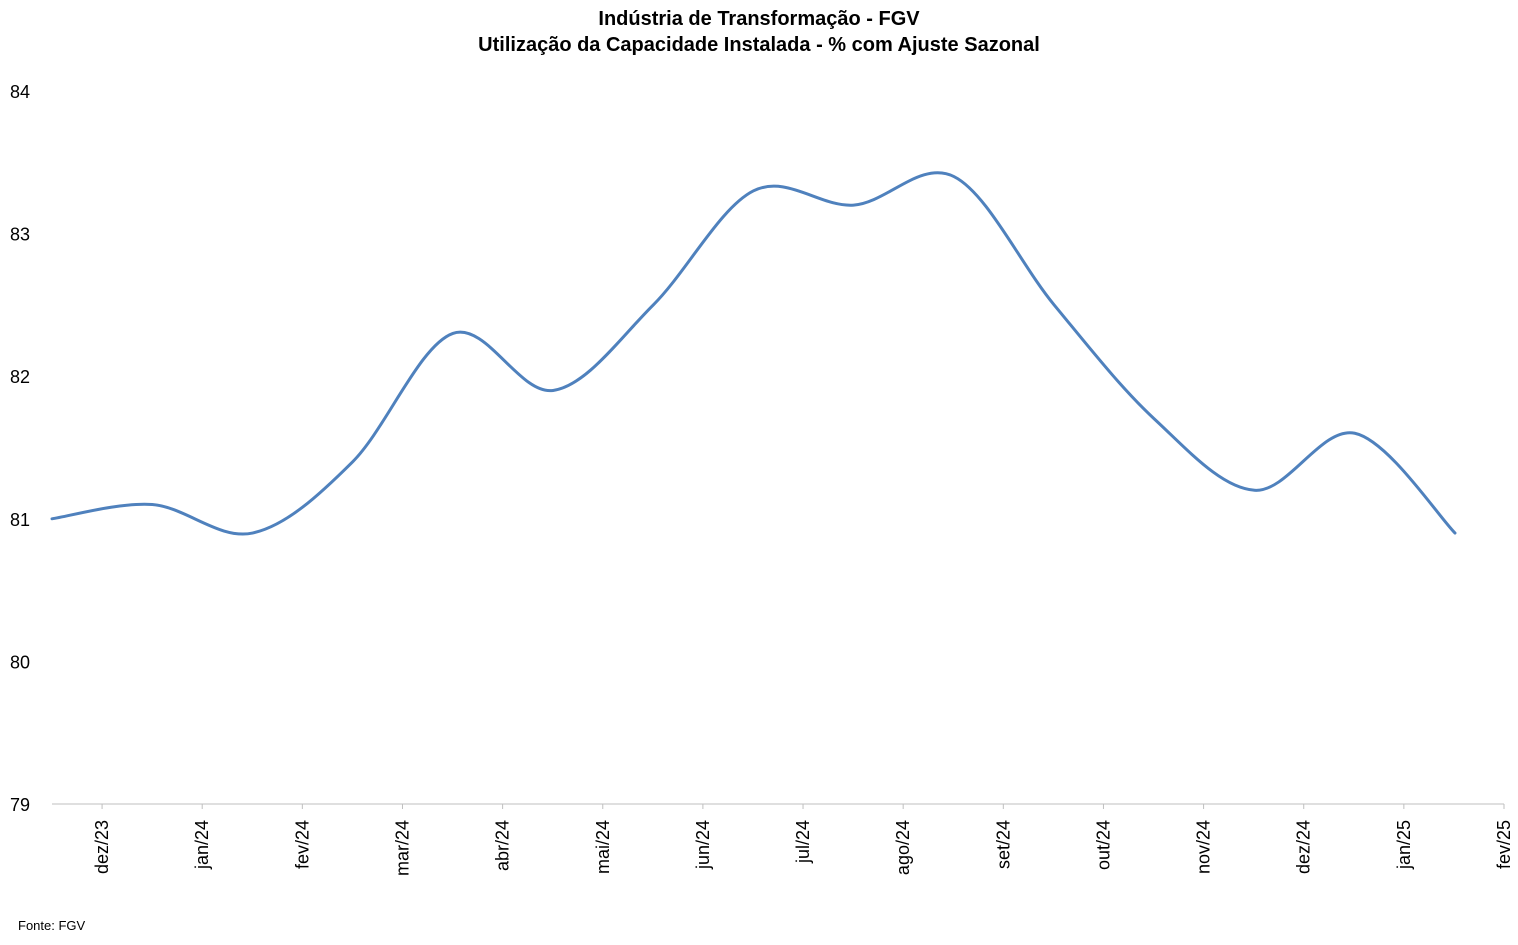  Describe the element at coordinates (402, 848) in the screenshot. I see `x-tick-label: mar/24` at that location.